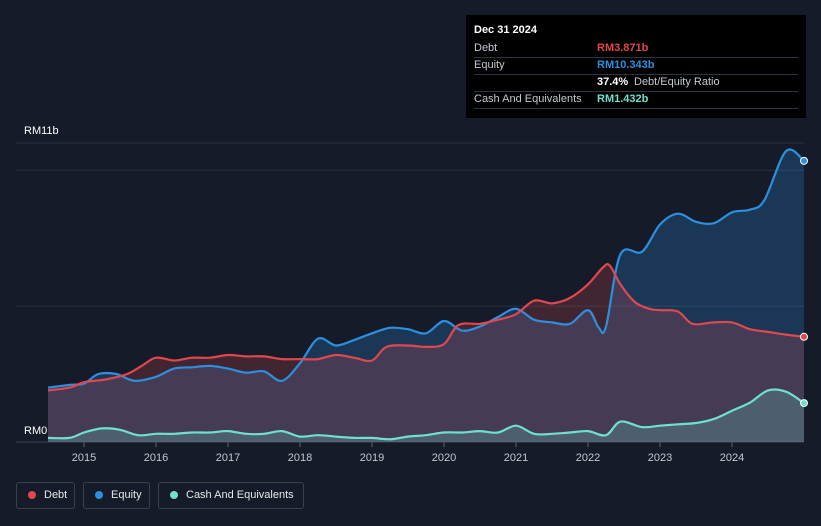  What do you see at coordinates (677, 82) in the screenshot?
I see `tooltip-ratio-label: Debt/Equity Ratio` at bounding box center [677, 82].